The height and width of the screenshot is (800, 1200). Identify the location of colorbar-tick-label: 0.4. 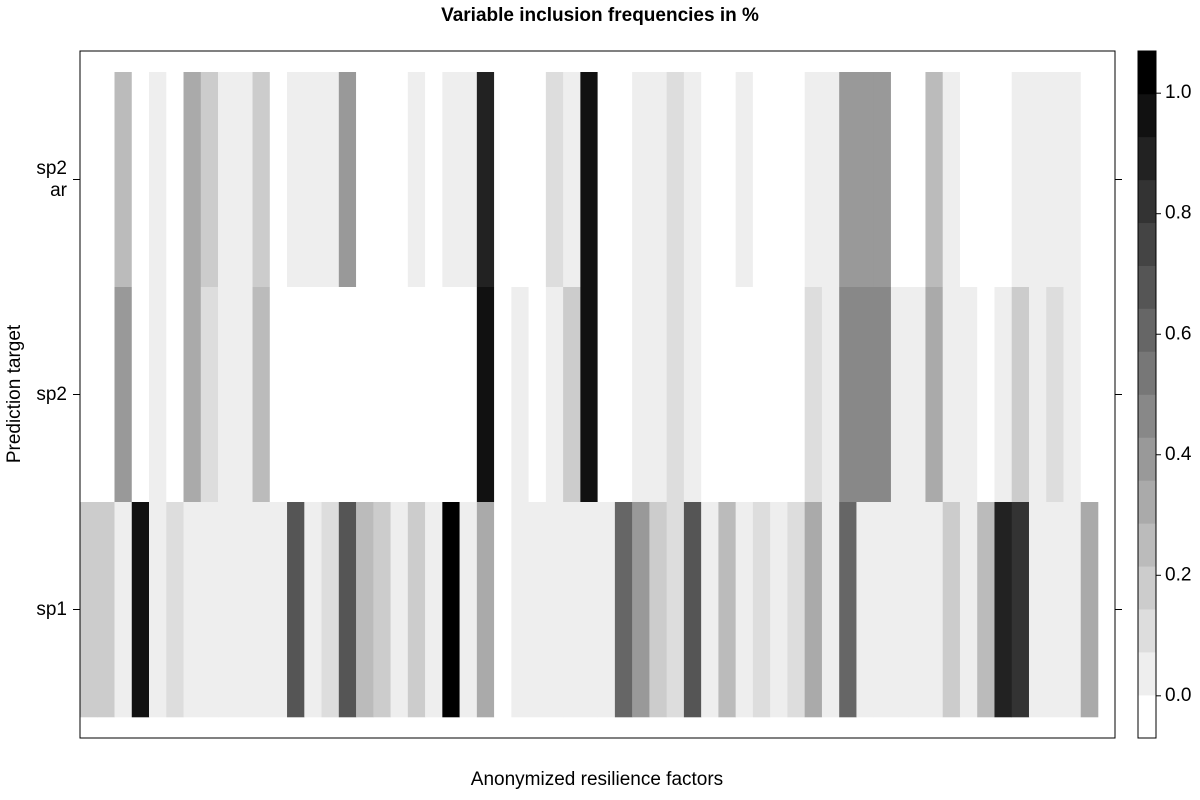
(1178, 454).